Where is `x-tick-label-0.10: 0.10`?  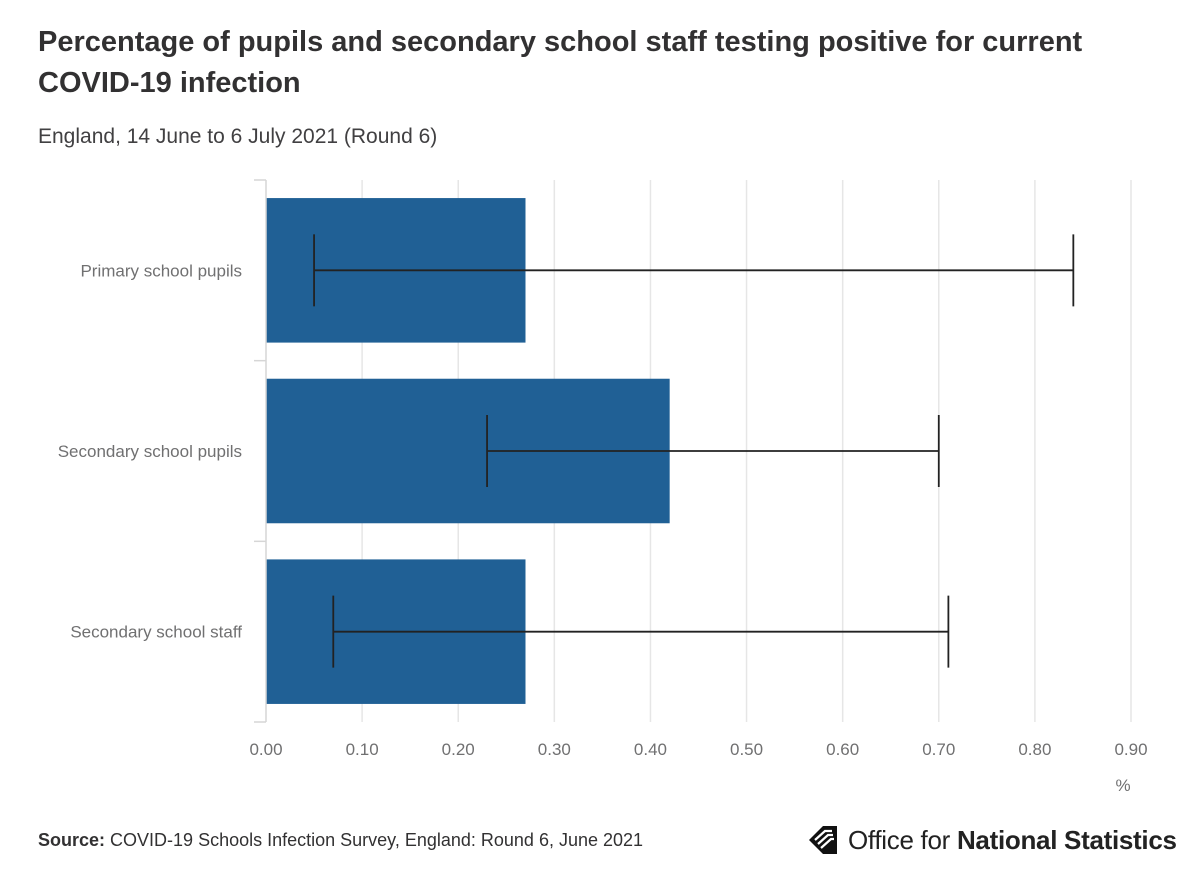
x-tick-label-0.10: 0.10 is located at coordinates (362, 749).